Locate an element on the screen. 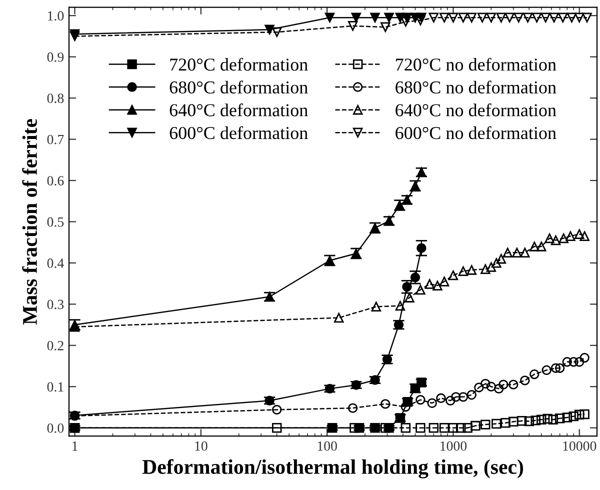 The height and width of the screenshot is (490, 600). y-tick-label: 0.5 is located at coordinates (55, 222).